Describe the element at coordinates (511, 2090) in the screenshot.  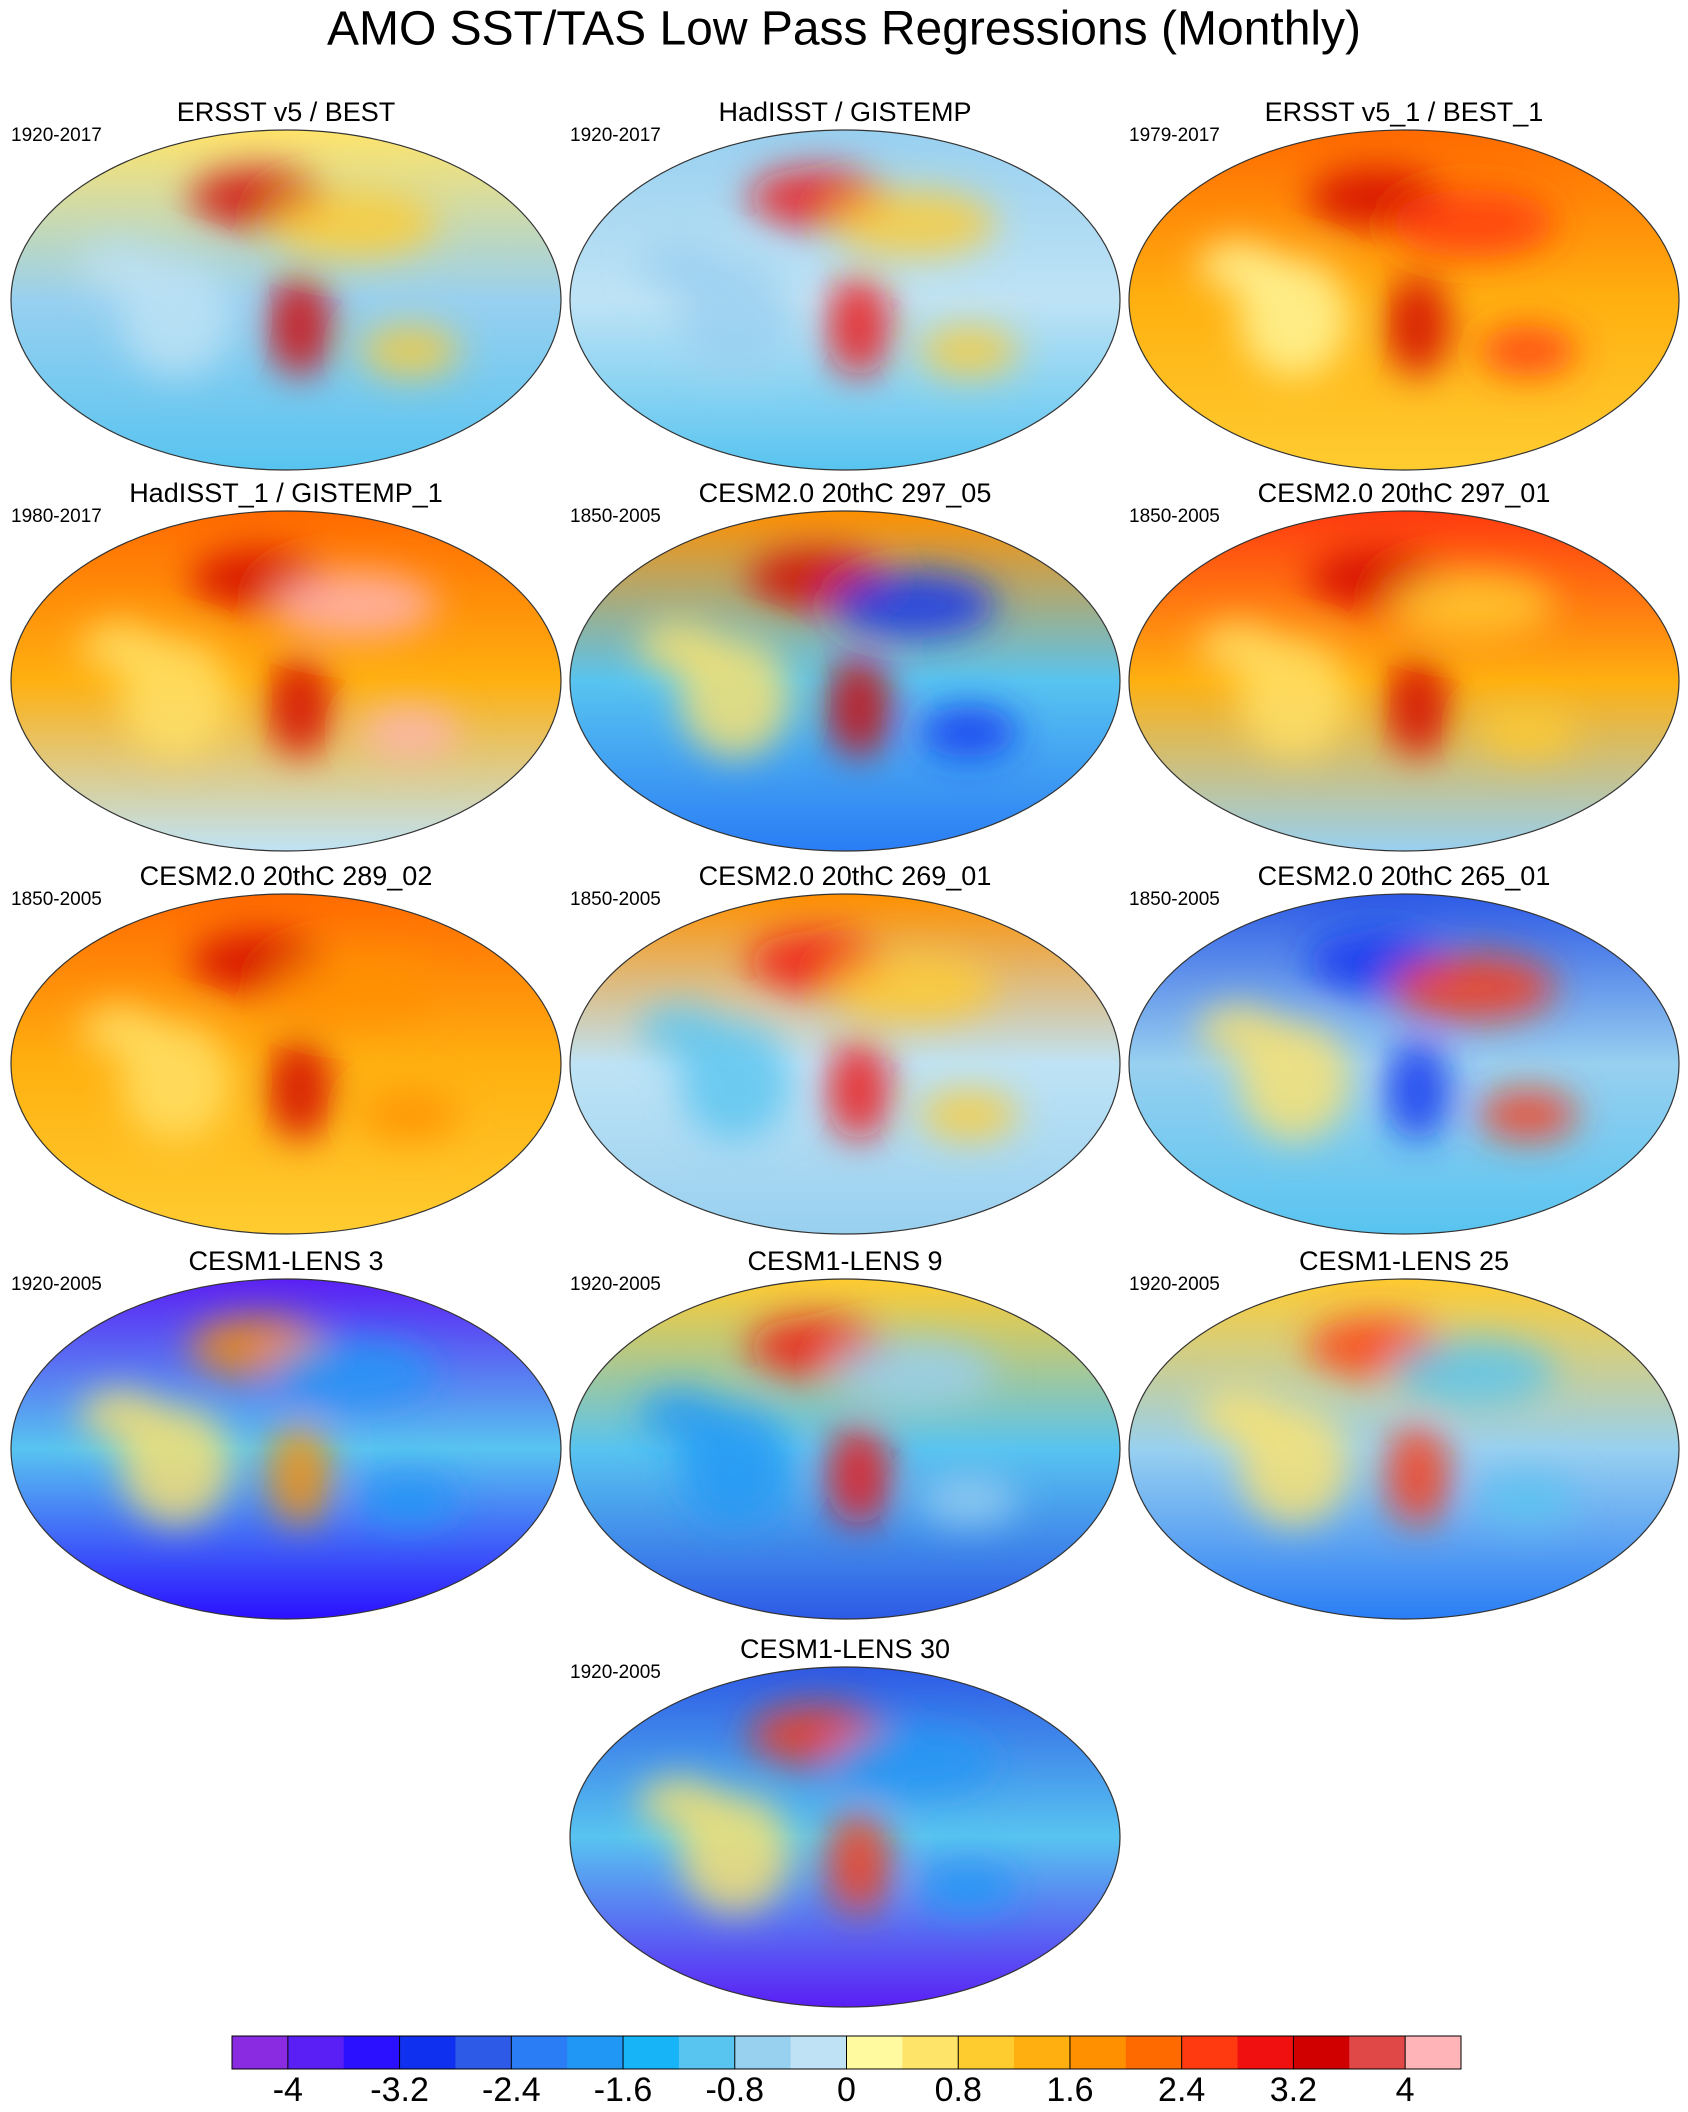
I see `colorbar-label: -2.4` at that location.